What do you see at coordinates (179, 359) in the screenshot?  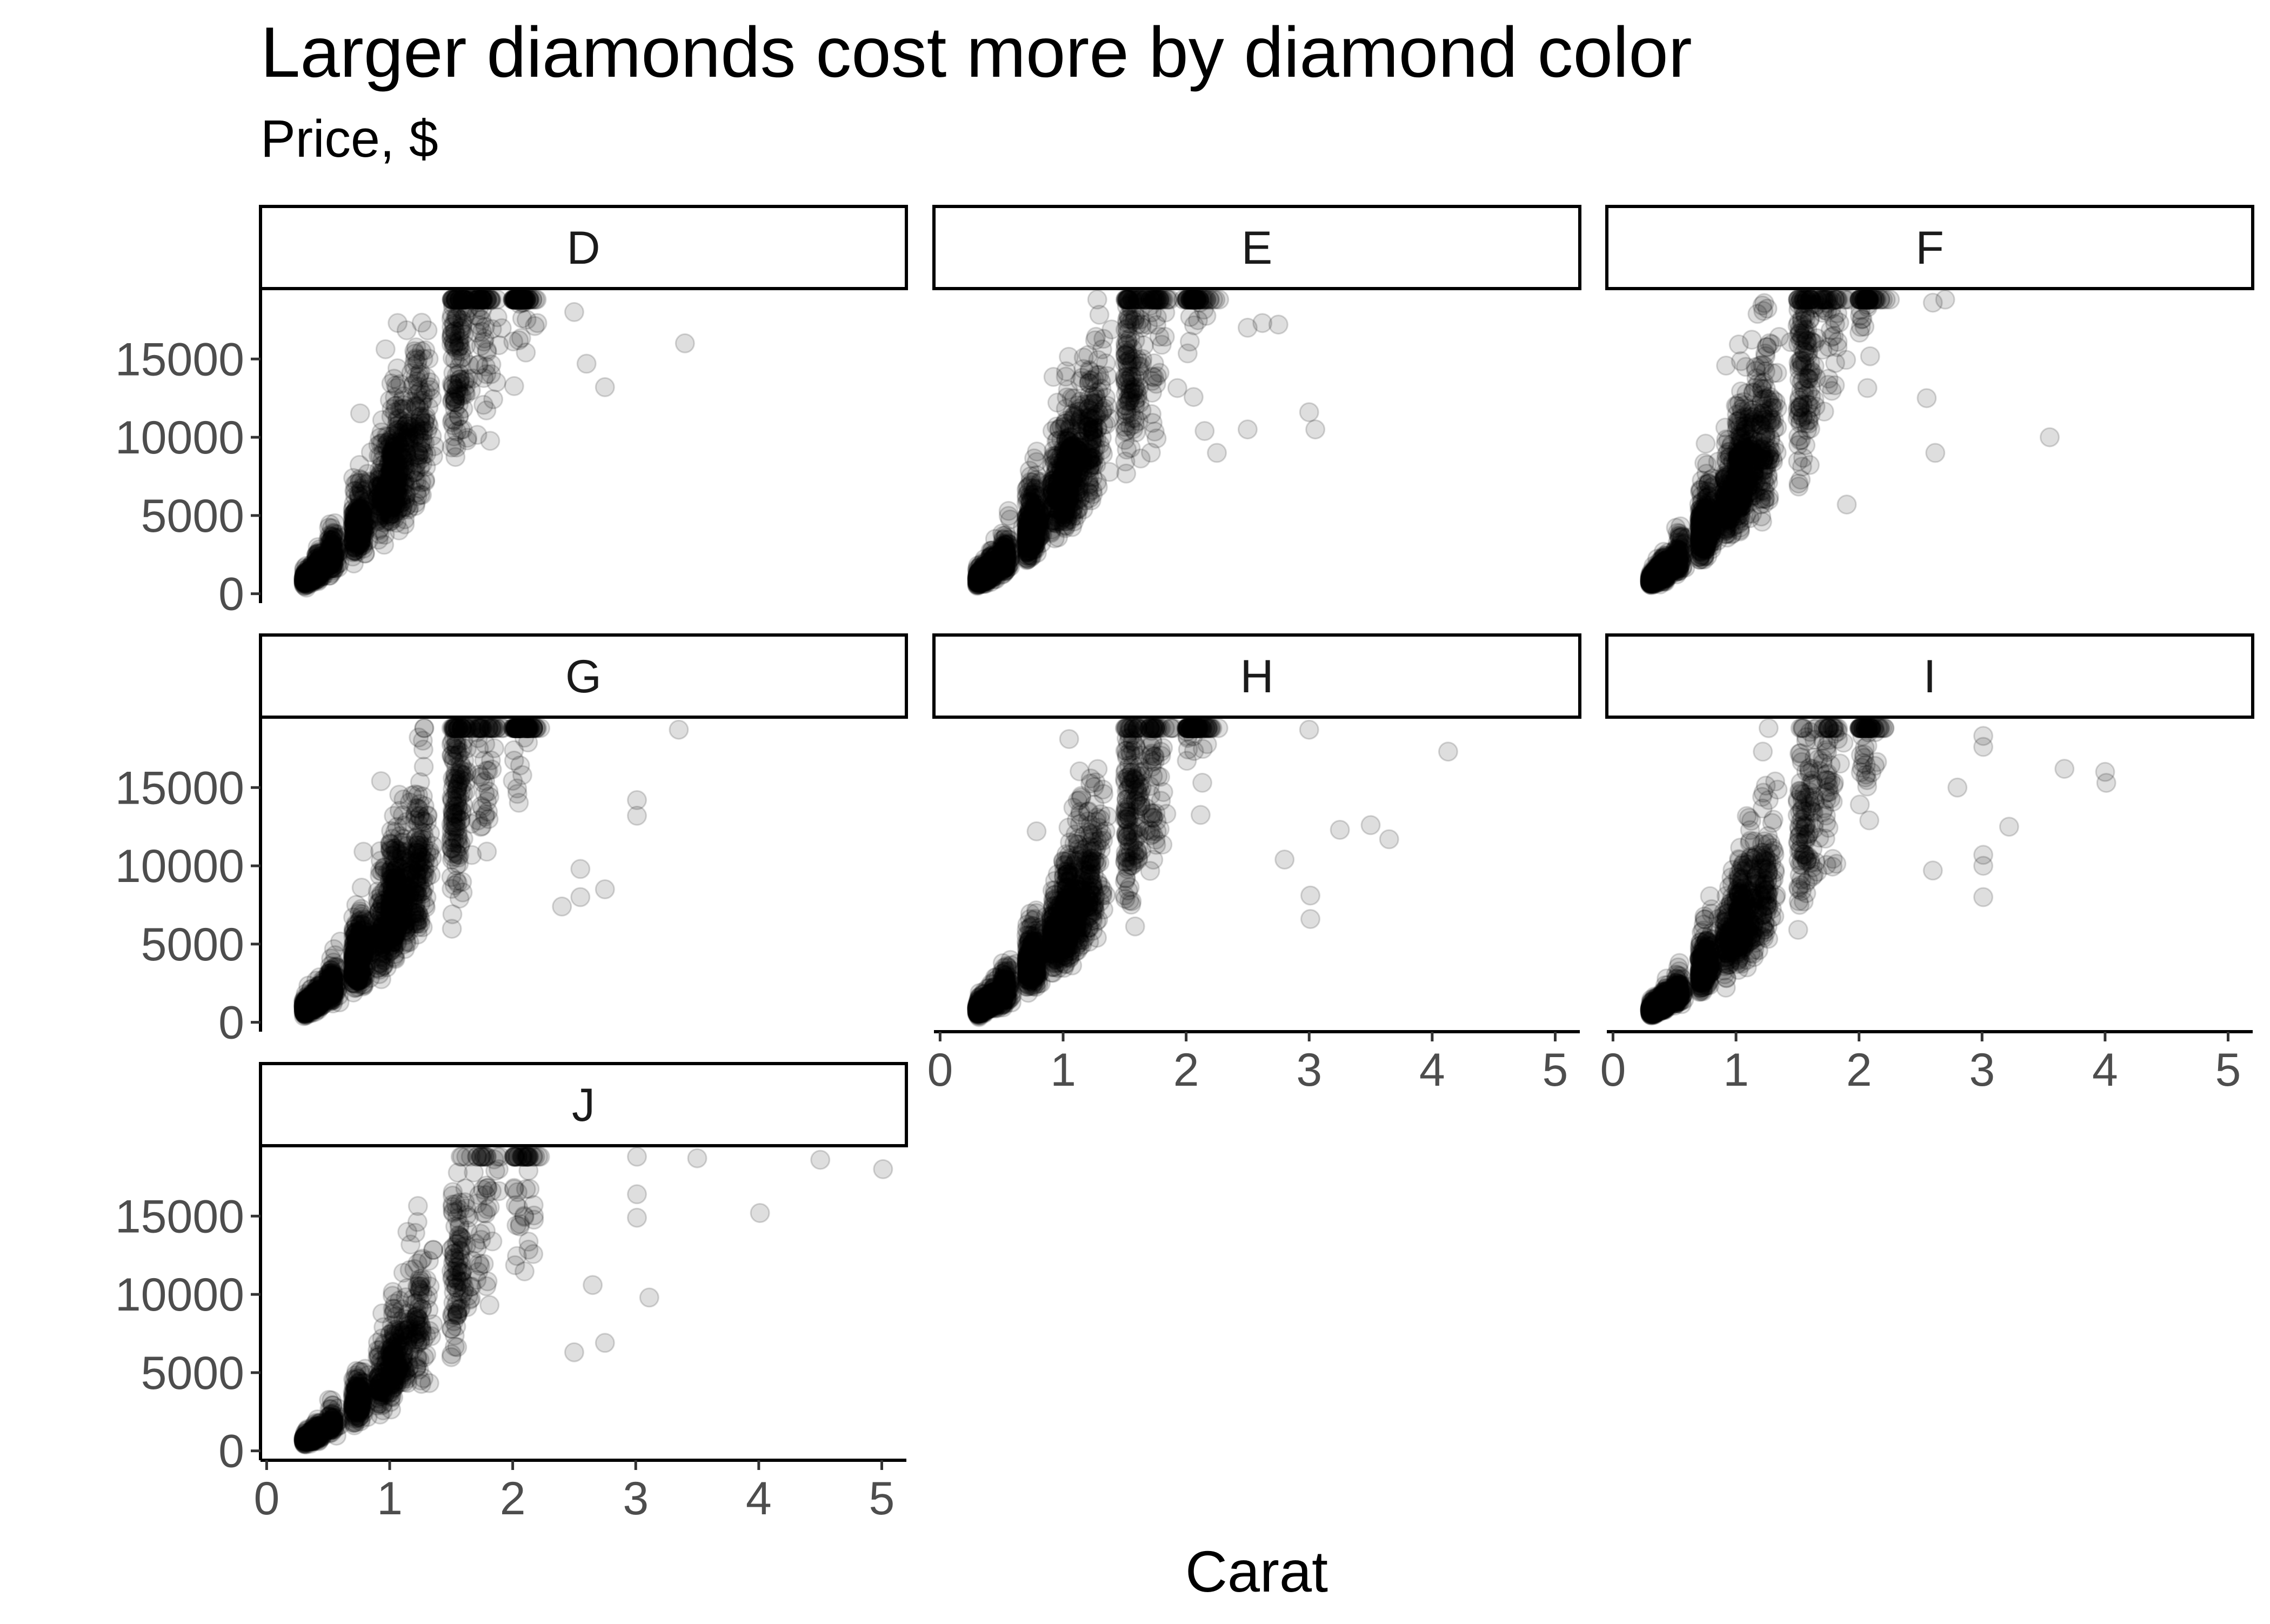 I see `y-tick-label: 15000` at bounding box center [179, 359].